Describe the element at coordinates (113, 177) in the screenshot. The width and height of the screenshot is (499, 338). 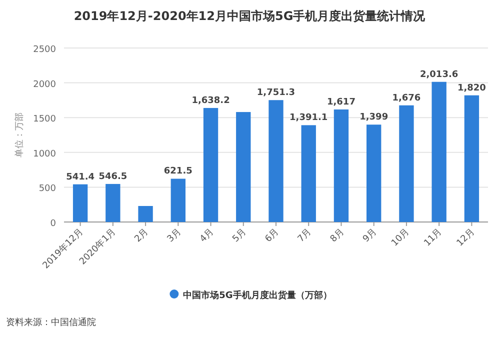
I see `data-label: 546.5` at that location.